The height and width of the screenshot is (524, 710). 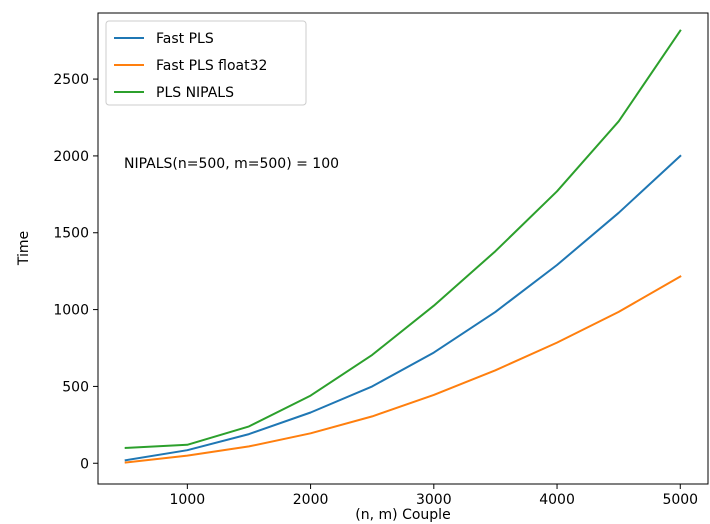 I want to click on nipals-annotation: NIPALS(n=500, m=500) = 100, so click(x=231, y=164).